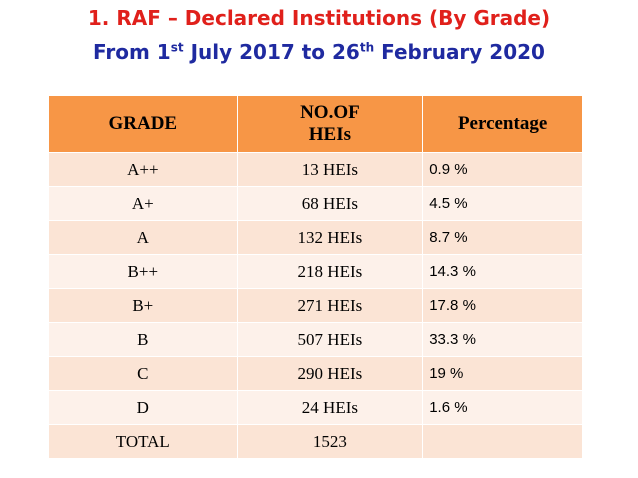  I want to click on table-cell: B+, so click(143, 305).